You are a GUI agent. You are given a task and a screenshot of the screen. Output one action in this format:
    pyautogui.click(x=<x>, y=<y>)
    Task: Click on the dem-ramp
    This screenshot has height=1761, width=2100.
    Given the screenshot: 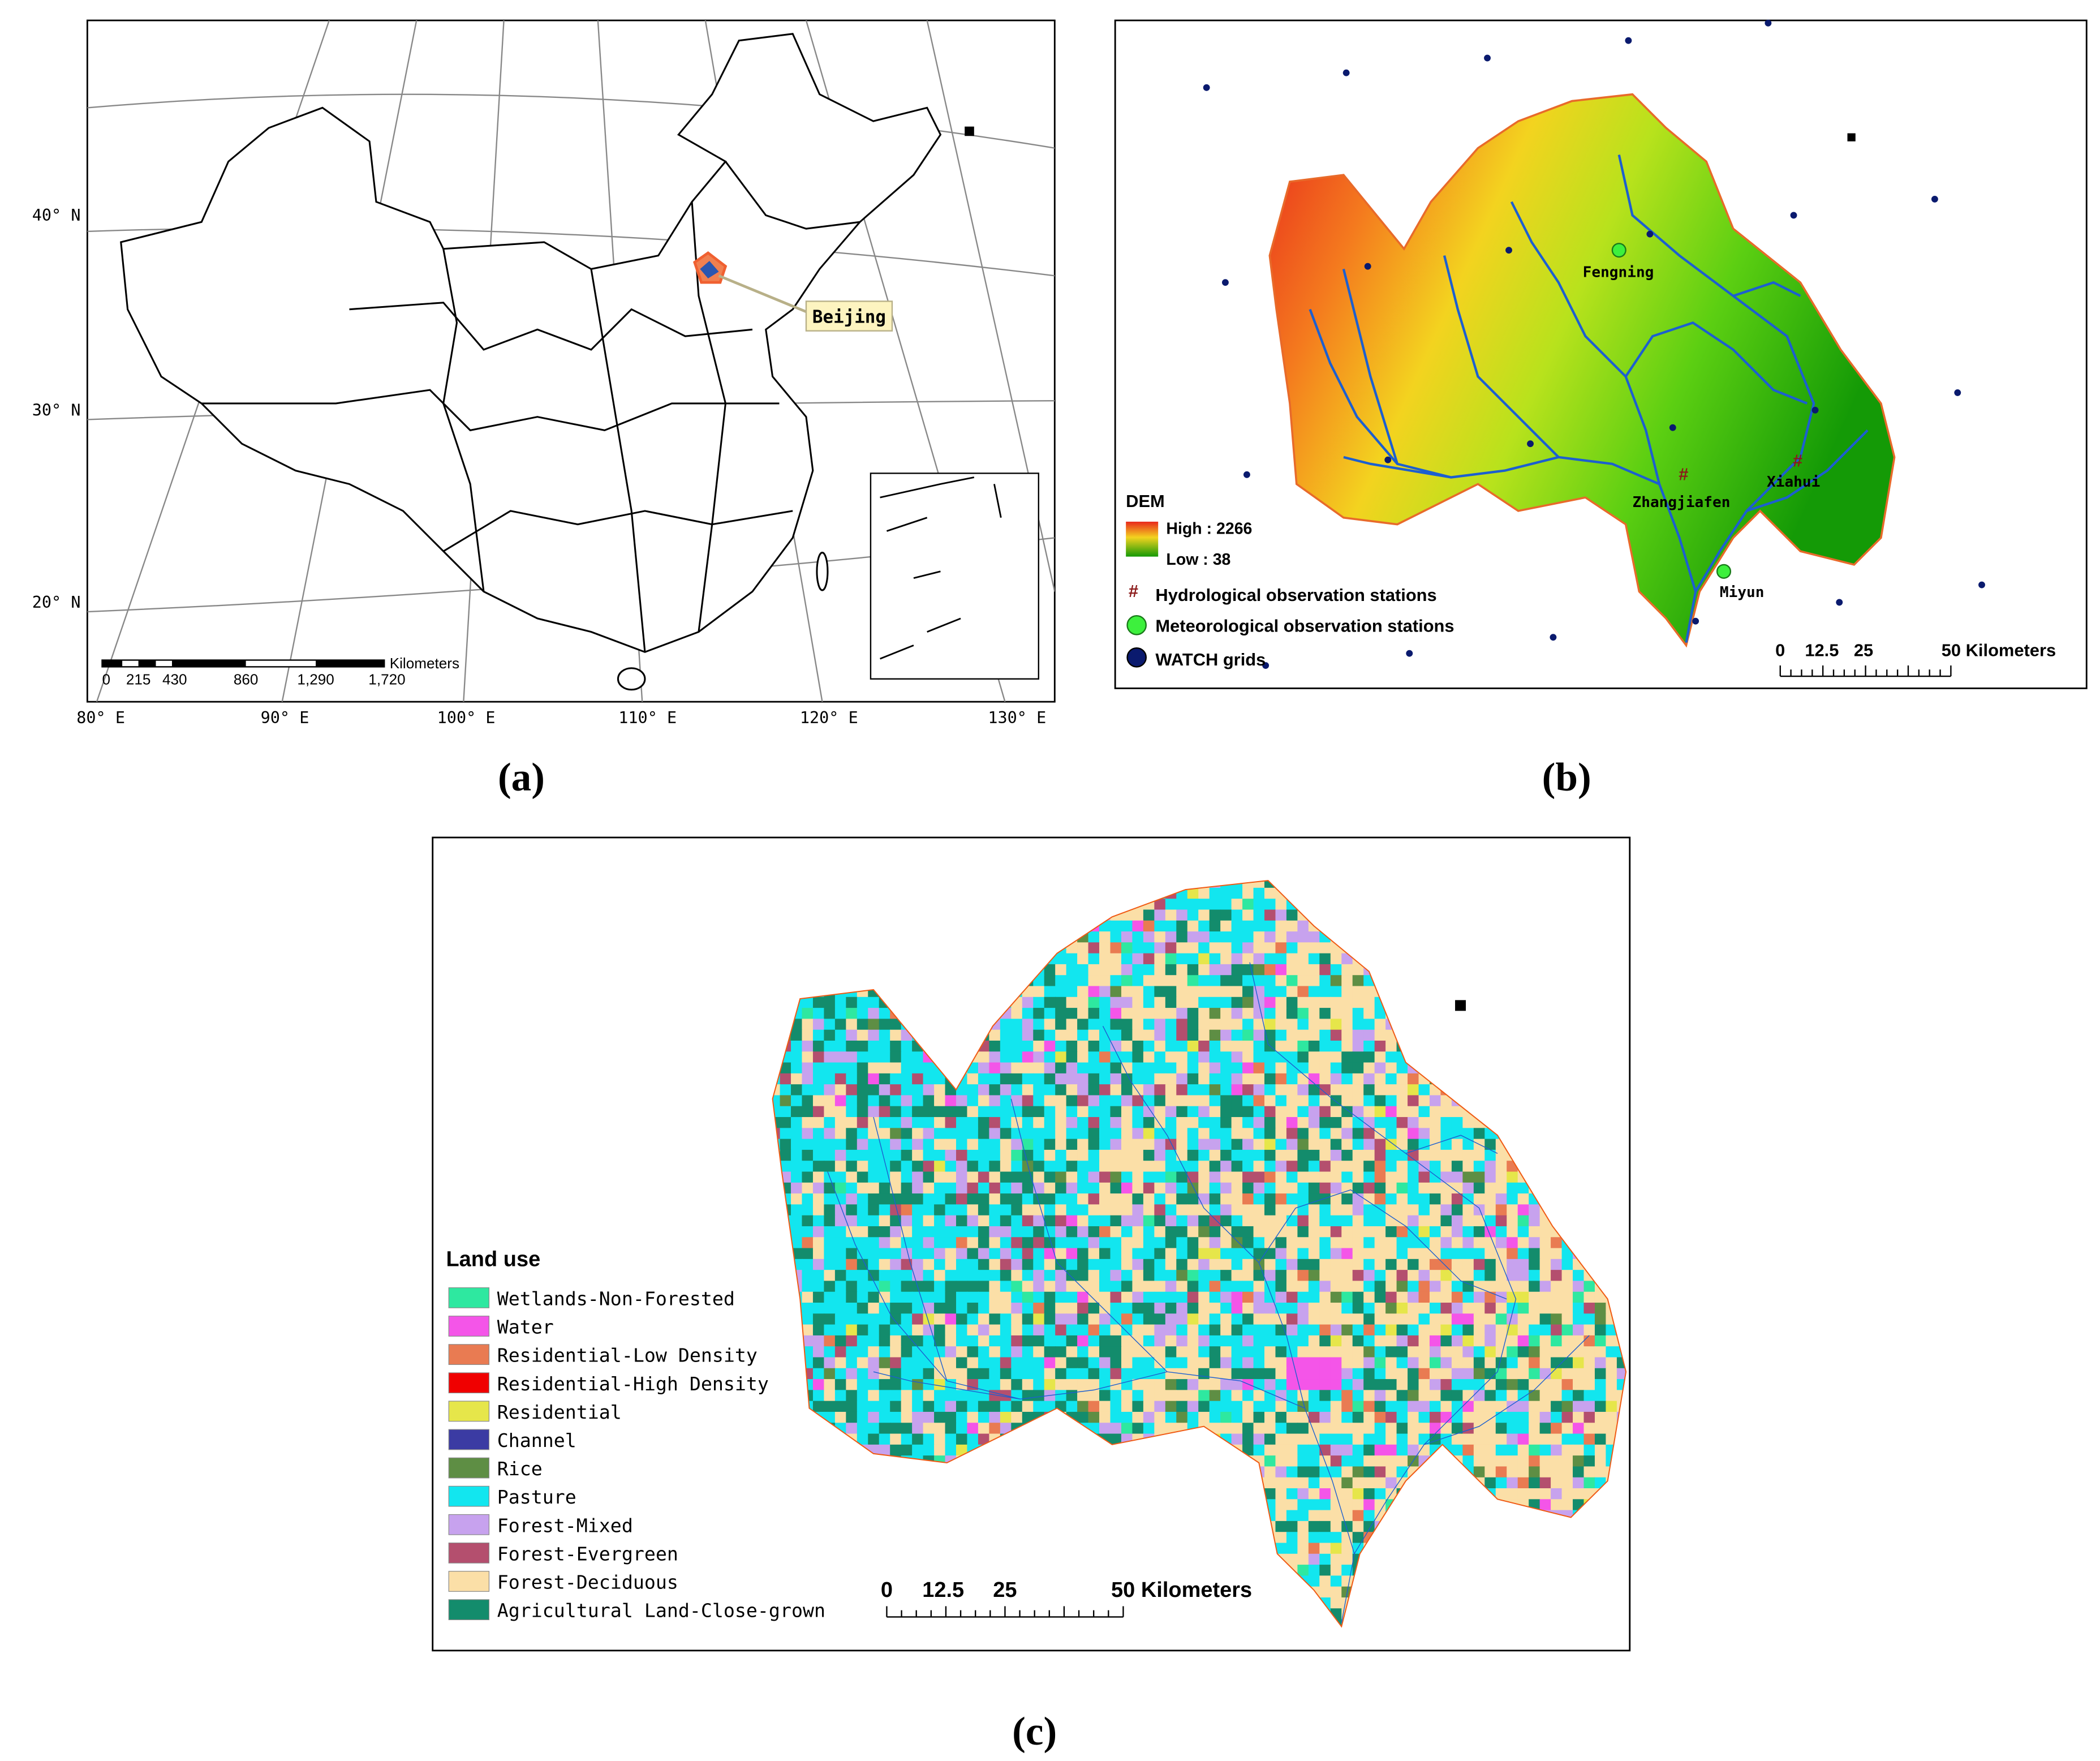 What is the action you would take?
    pyautogui.click(x=1142, y=539)
    